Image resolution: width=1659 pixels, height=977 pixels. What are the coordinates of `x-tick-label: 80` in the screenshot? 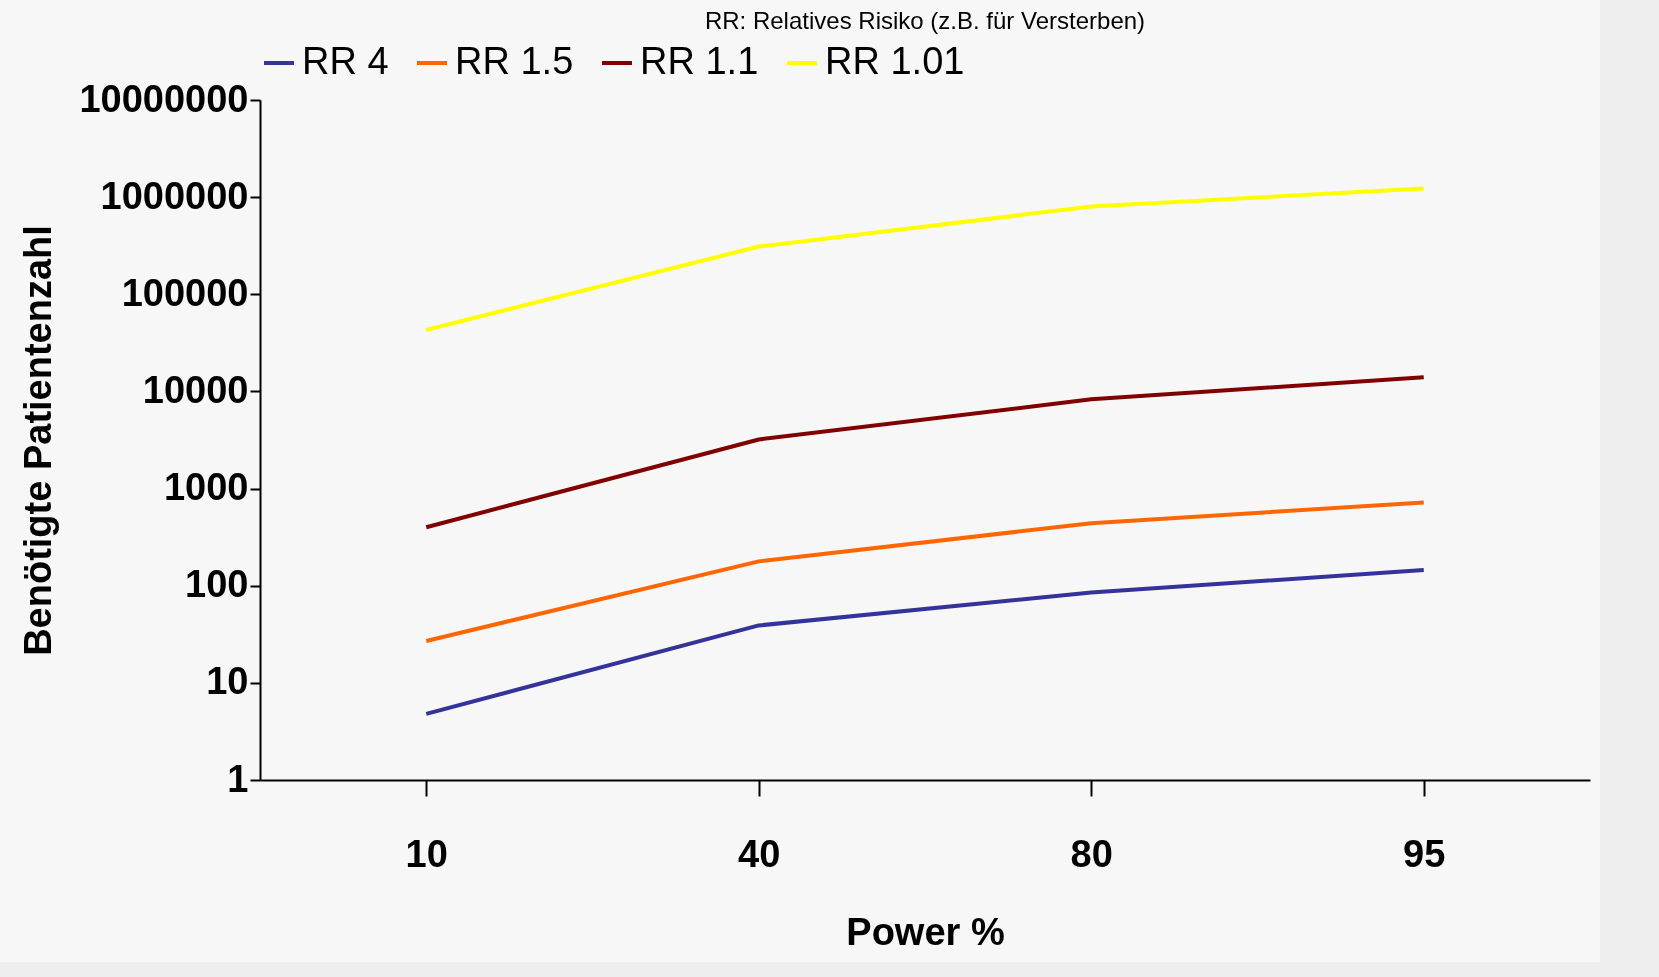 It's located at (1091, 853).